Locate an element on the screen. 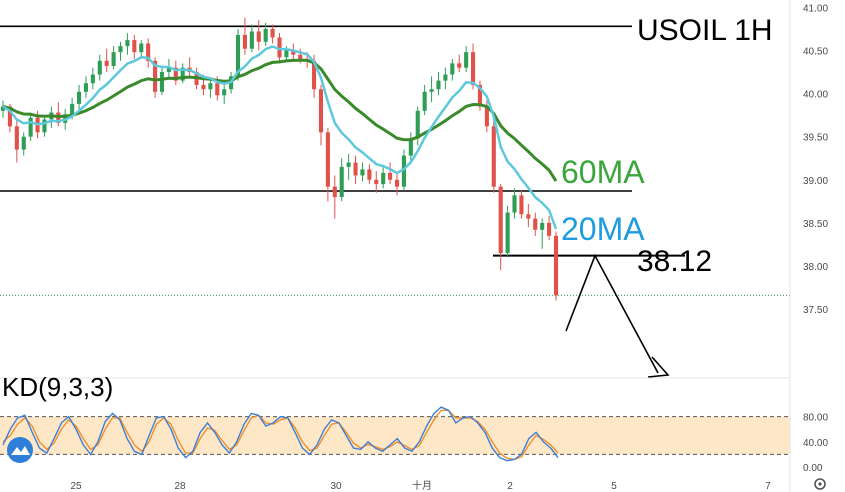 The width and height of the screenshot is (845, 492). kd-band is located at coordinates (395, 435).